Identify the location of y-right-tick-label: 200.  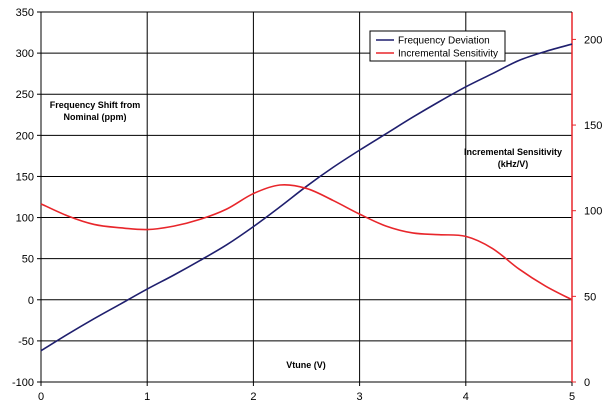
(593, 40).